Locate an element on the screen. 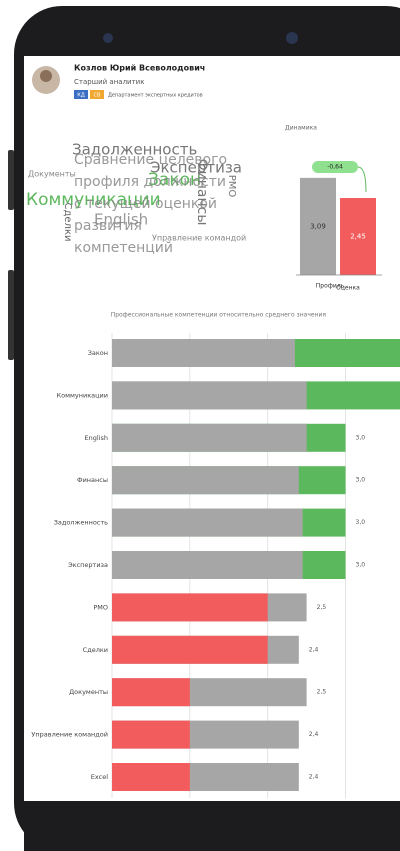  category-label: Сделки is located at coordinates (95, 650).